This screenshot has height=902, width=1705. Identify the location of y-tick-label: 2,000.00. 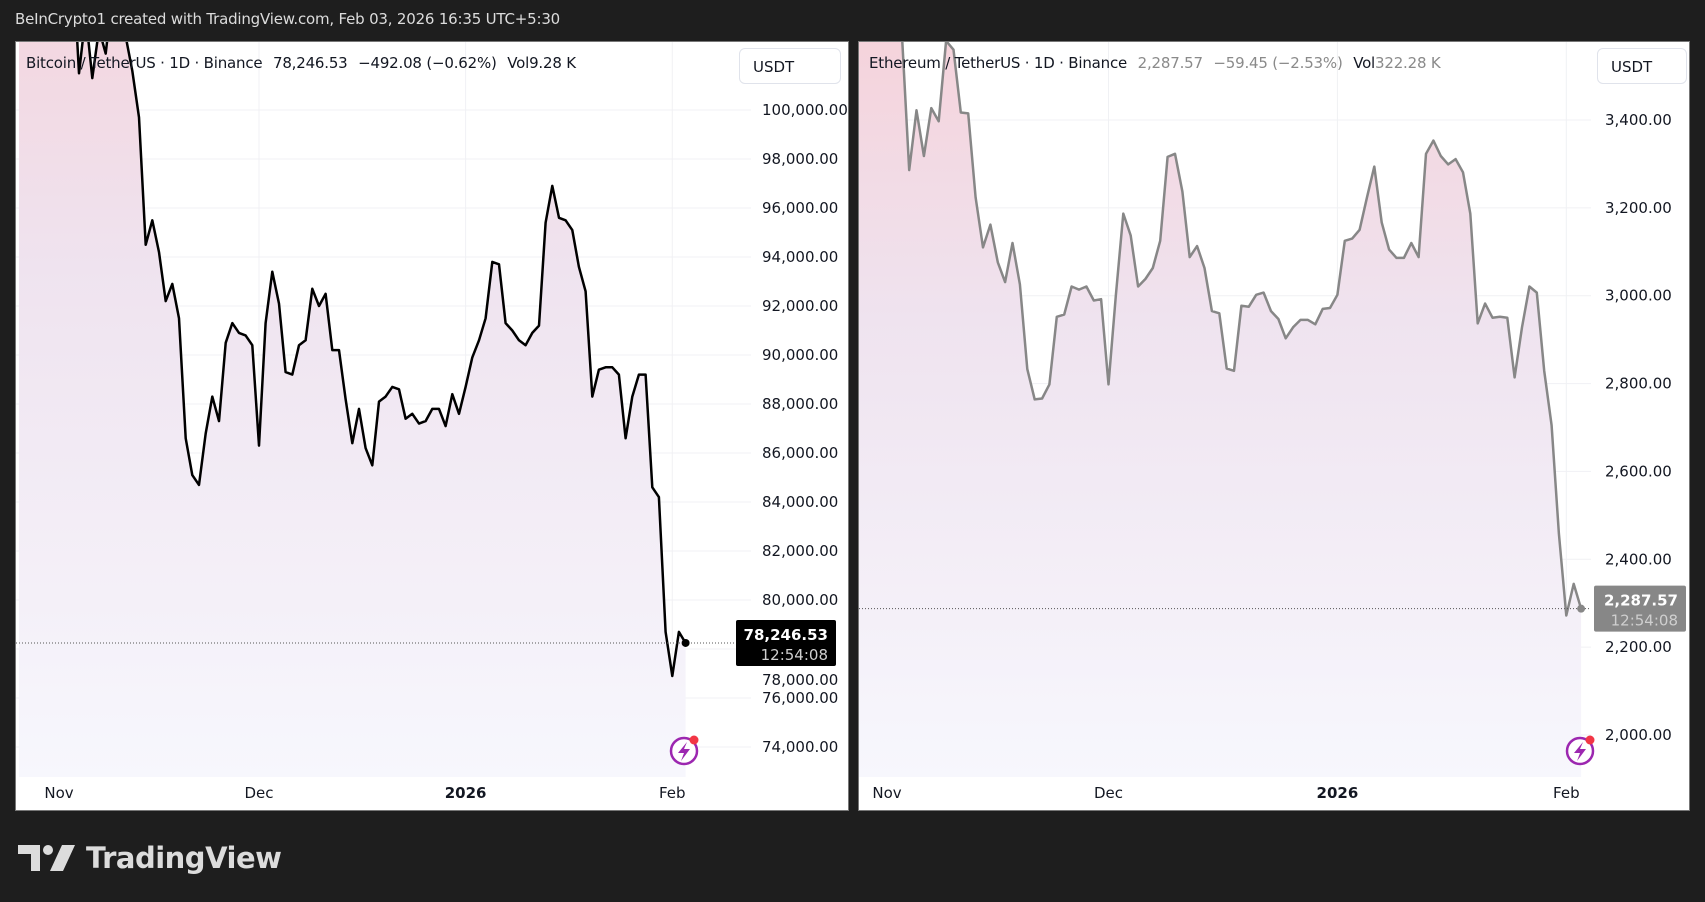
(1638, 735).